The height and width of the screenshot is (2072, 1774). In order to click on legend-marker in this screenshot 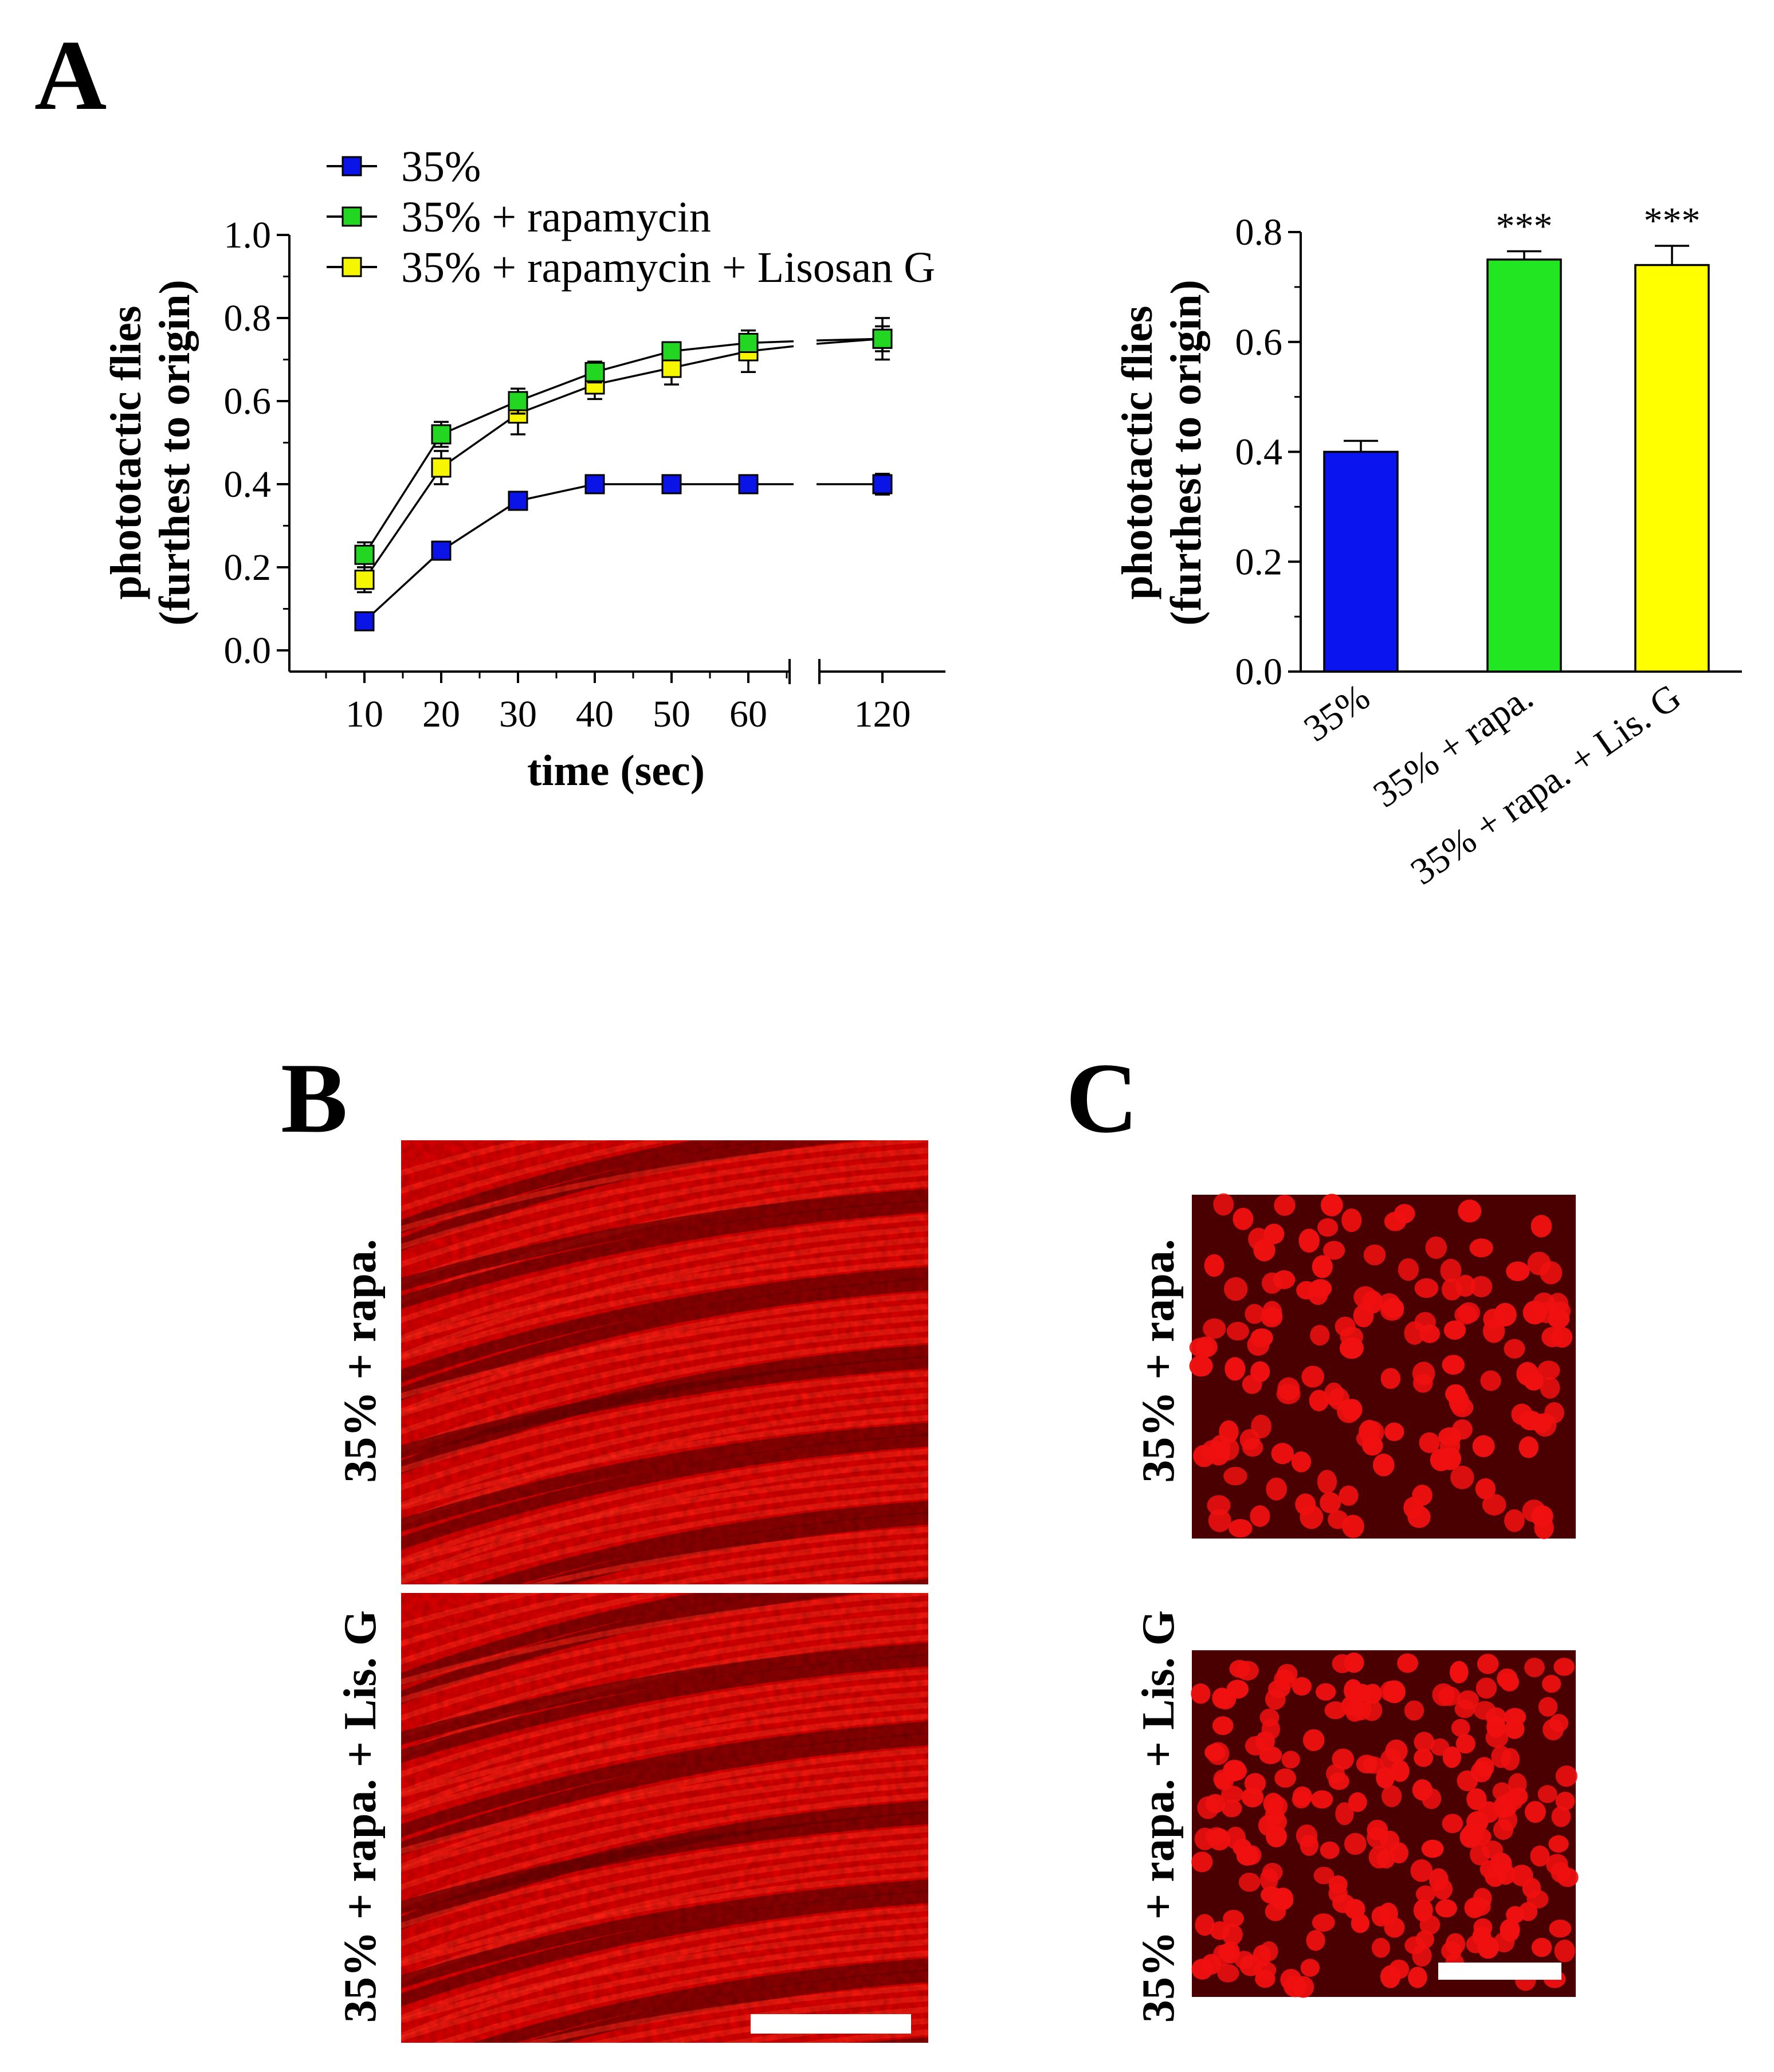, I will do `click(352, 166)`.